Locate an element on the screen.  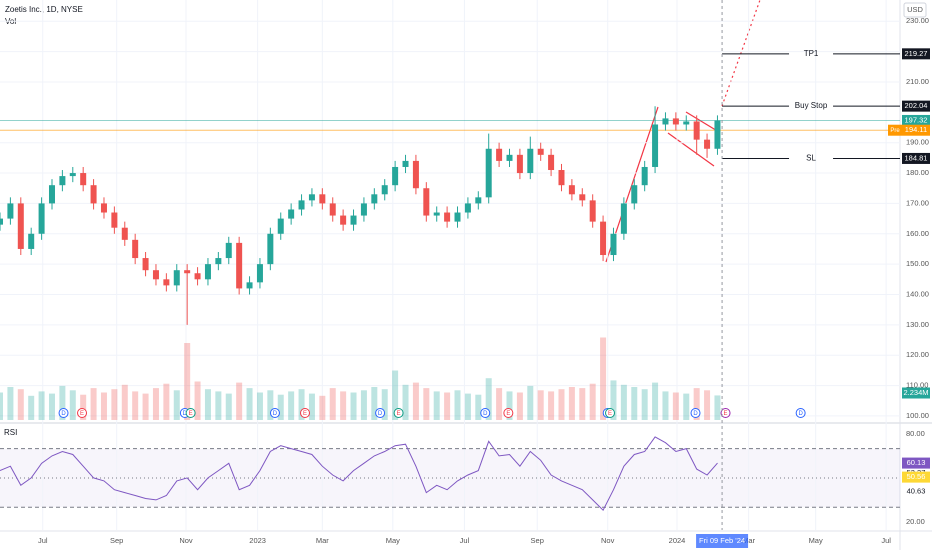
x-tick-label: 2024 is located at coordinates (677, 540).